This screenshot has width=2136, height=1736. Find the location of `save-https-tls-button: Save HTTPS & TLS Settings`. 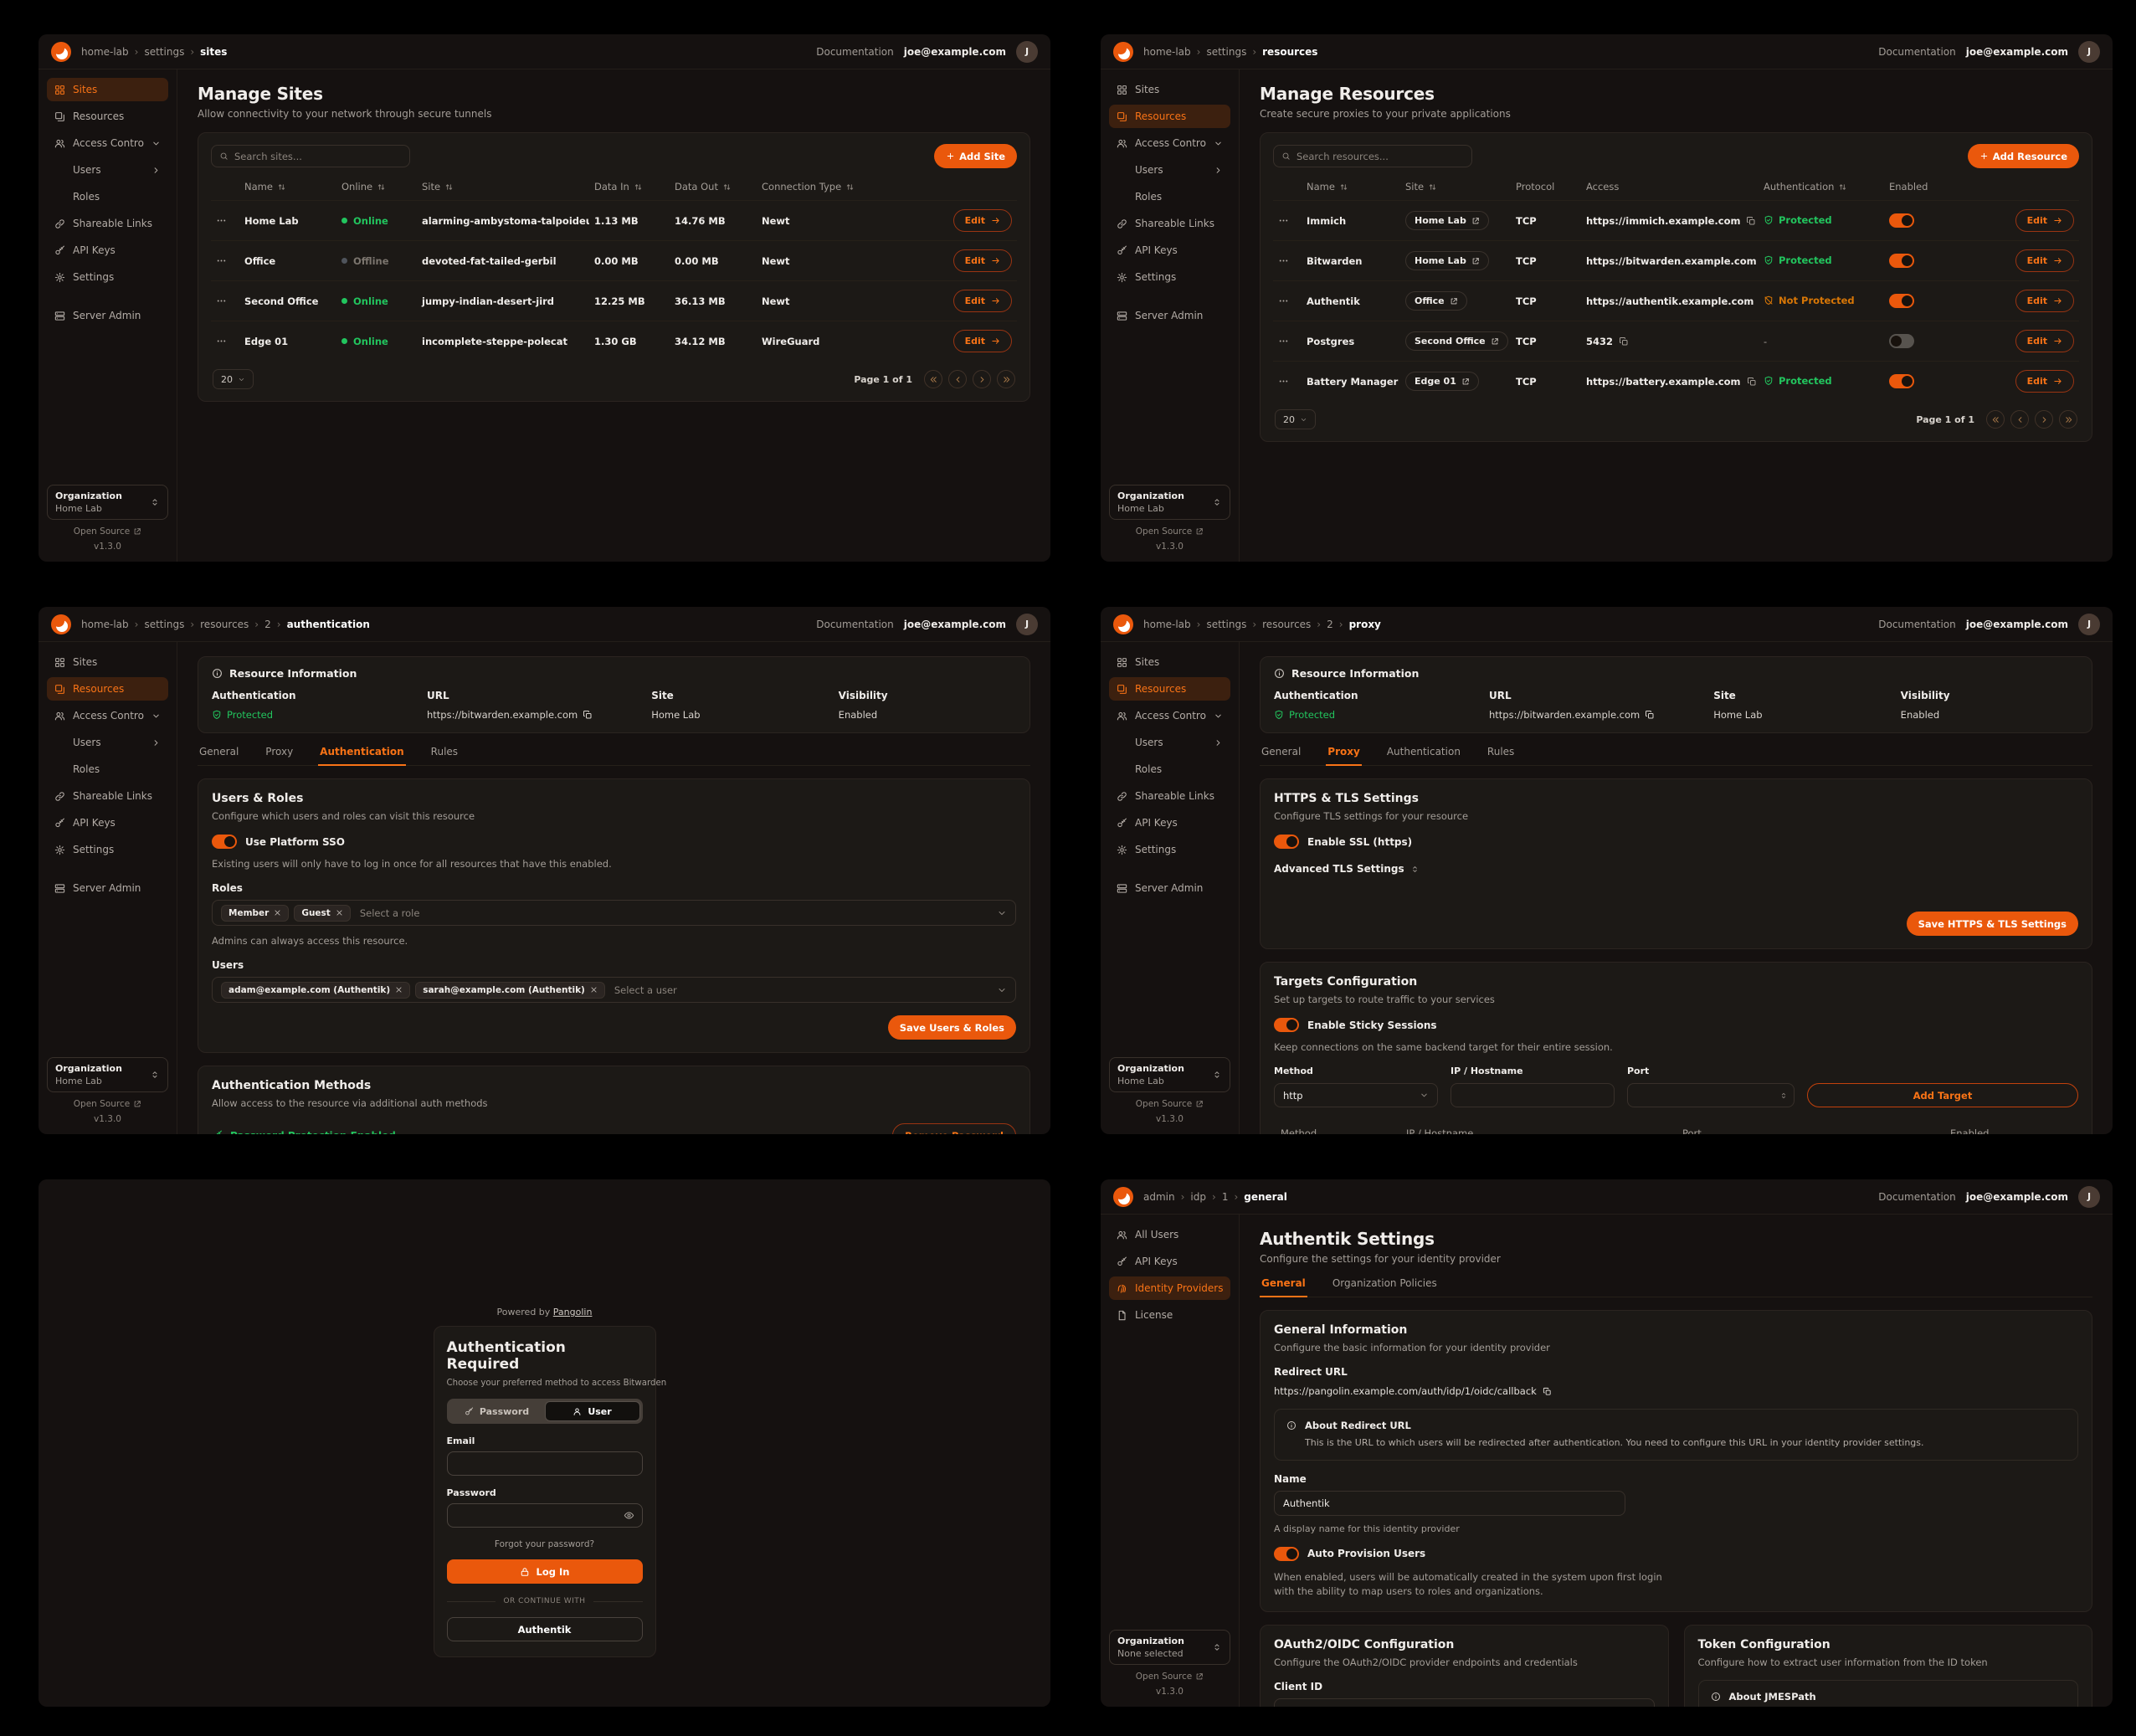

save-https-tls-button: Save HTTPS & TLS Settings is located at coordinates (1992, 924).